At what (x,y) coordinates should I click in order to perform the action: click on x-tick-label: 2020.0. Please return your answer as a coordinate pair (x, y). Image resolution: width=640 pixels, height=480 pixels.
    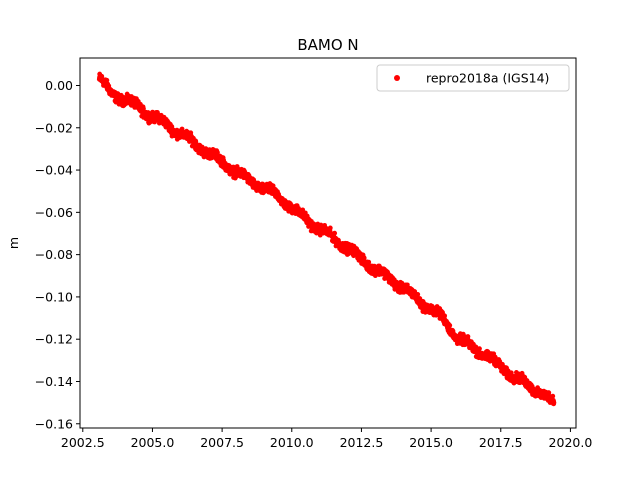
    Looking at the image, I should click on (571, 442).